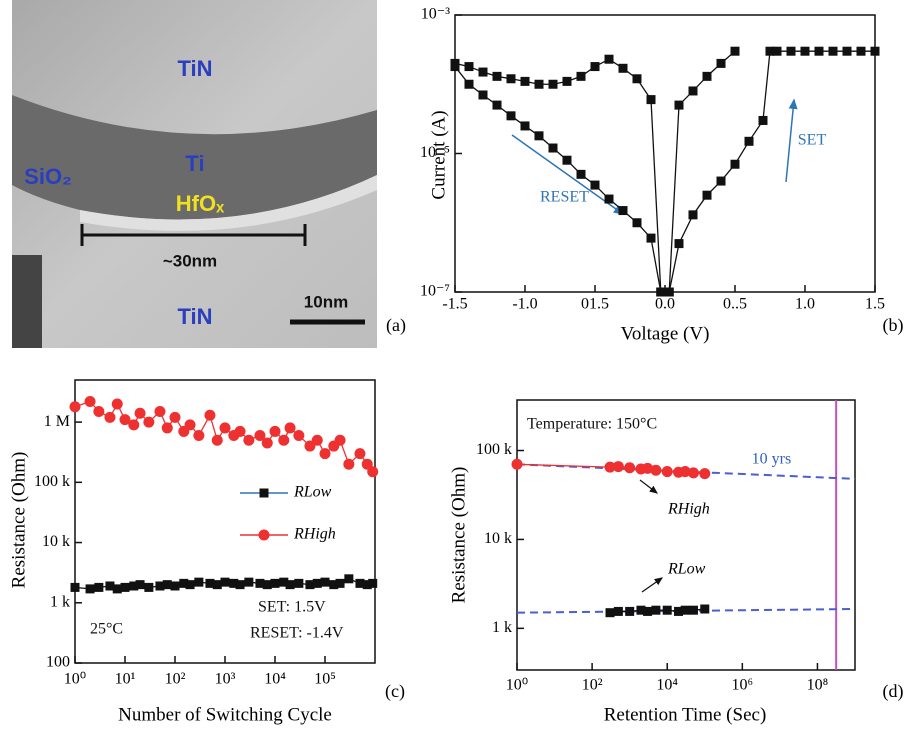  Describe the element at coordinates (225, 714) in the screenshot. I see `x-axis-label: Number of Switching Cycle` at that location.